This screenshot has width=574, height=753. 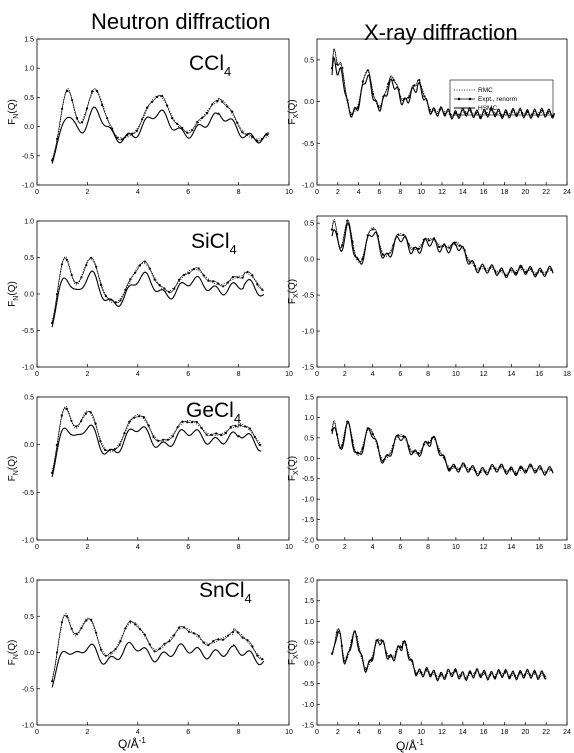 I want to click on series-rmc, so click(x=442, y=246).